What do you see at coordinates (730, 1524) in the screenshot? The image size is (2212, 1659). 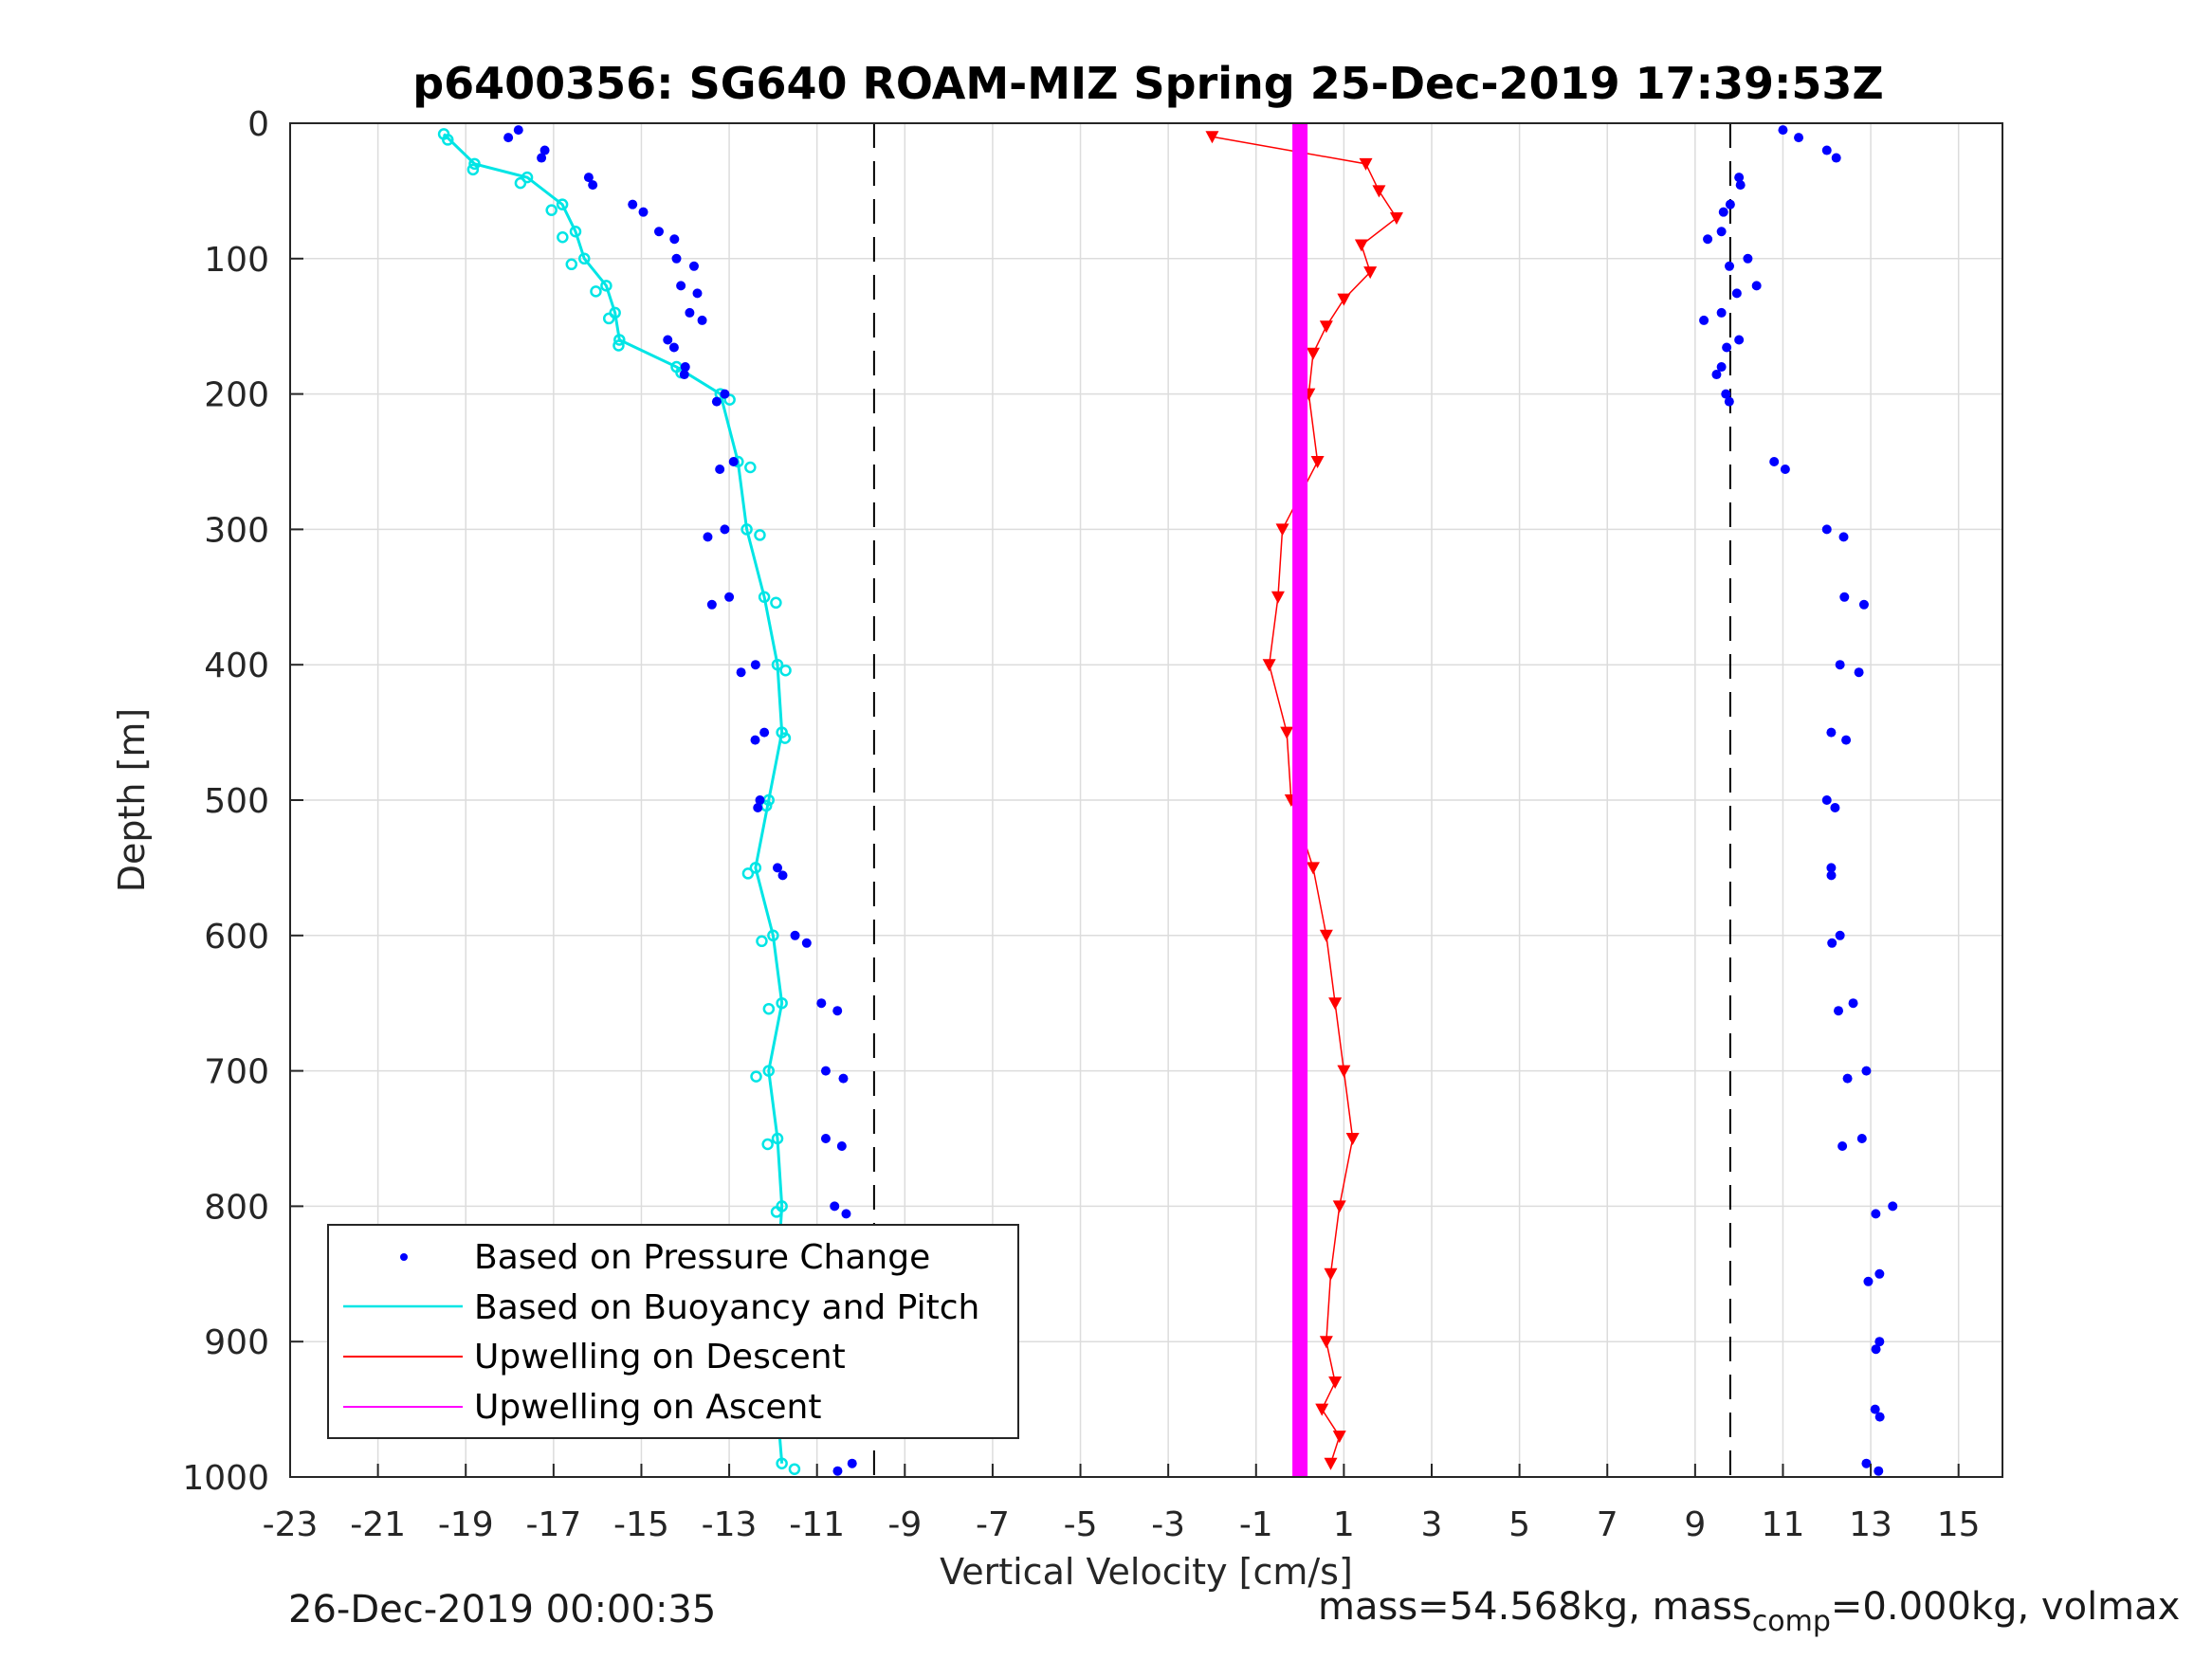 I see `x-tick-label: -13` at bounding box center [730, 1524].